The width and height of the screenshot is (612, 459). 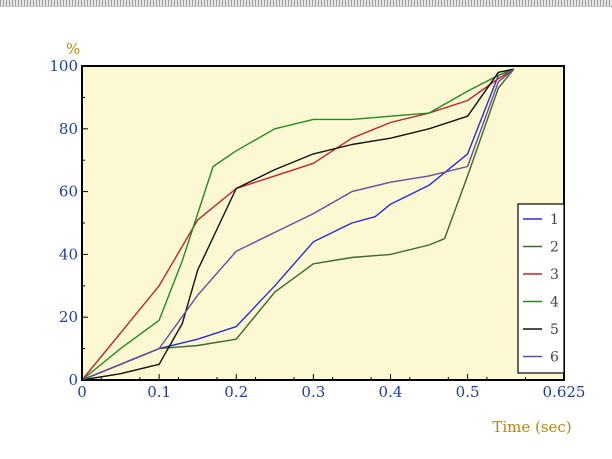 What do you see at coordinates (554, 330) in the screenshot?
I see `legend-label-5: 5` at bounding box center [554, 330].